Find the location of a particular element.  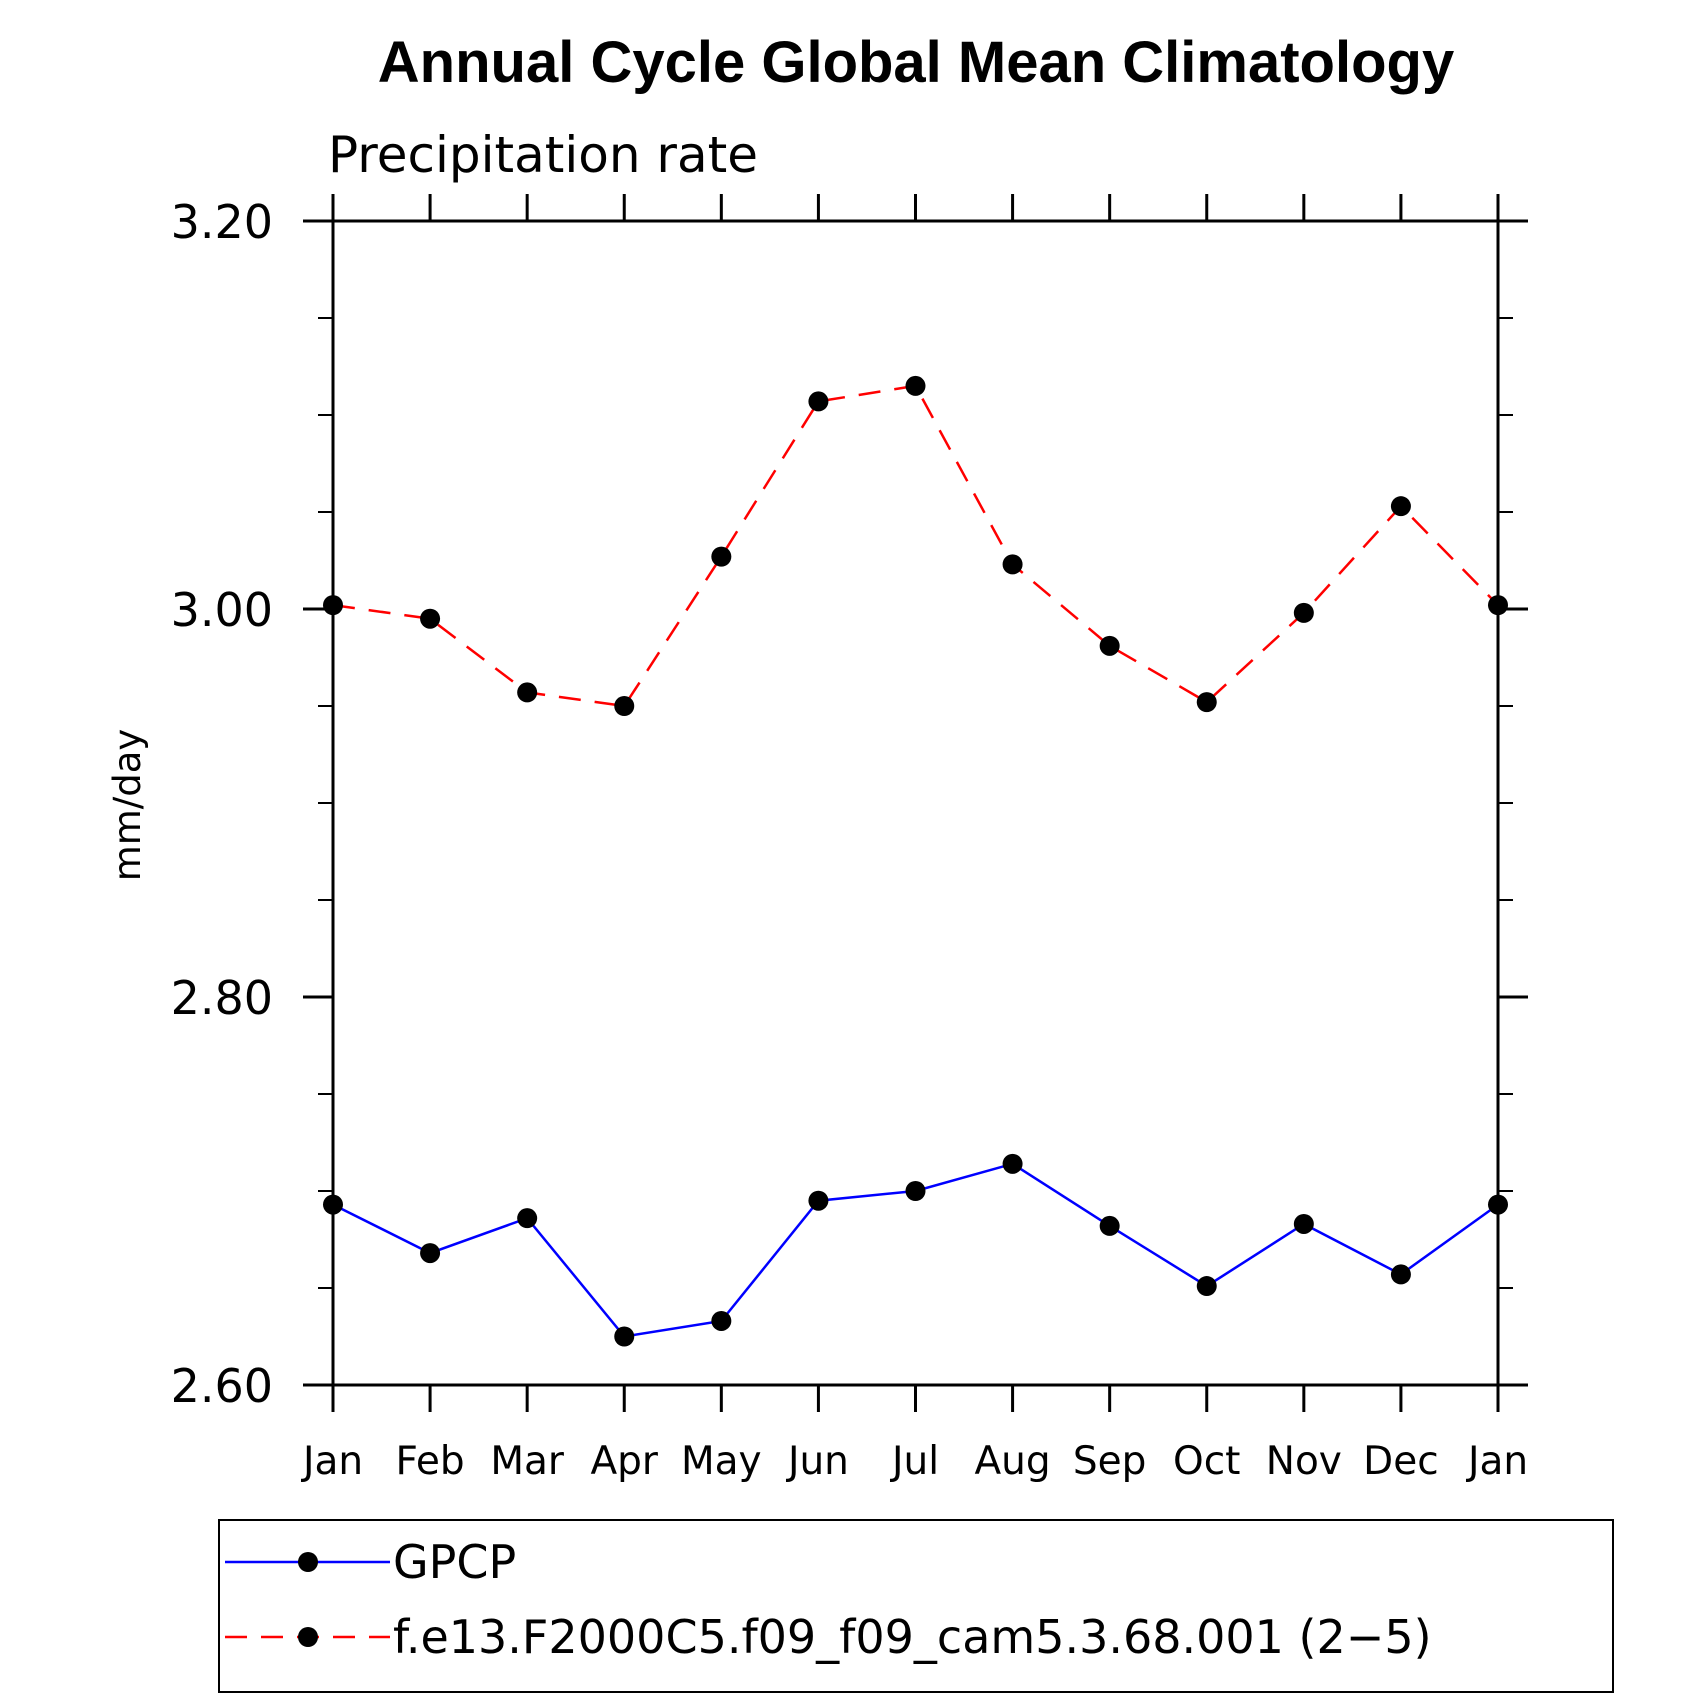

y-tick-label: 3.20 is located at coordinates (222, 222).